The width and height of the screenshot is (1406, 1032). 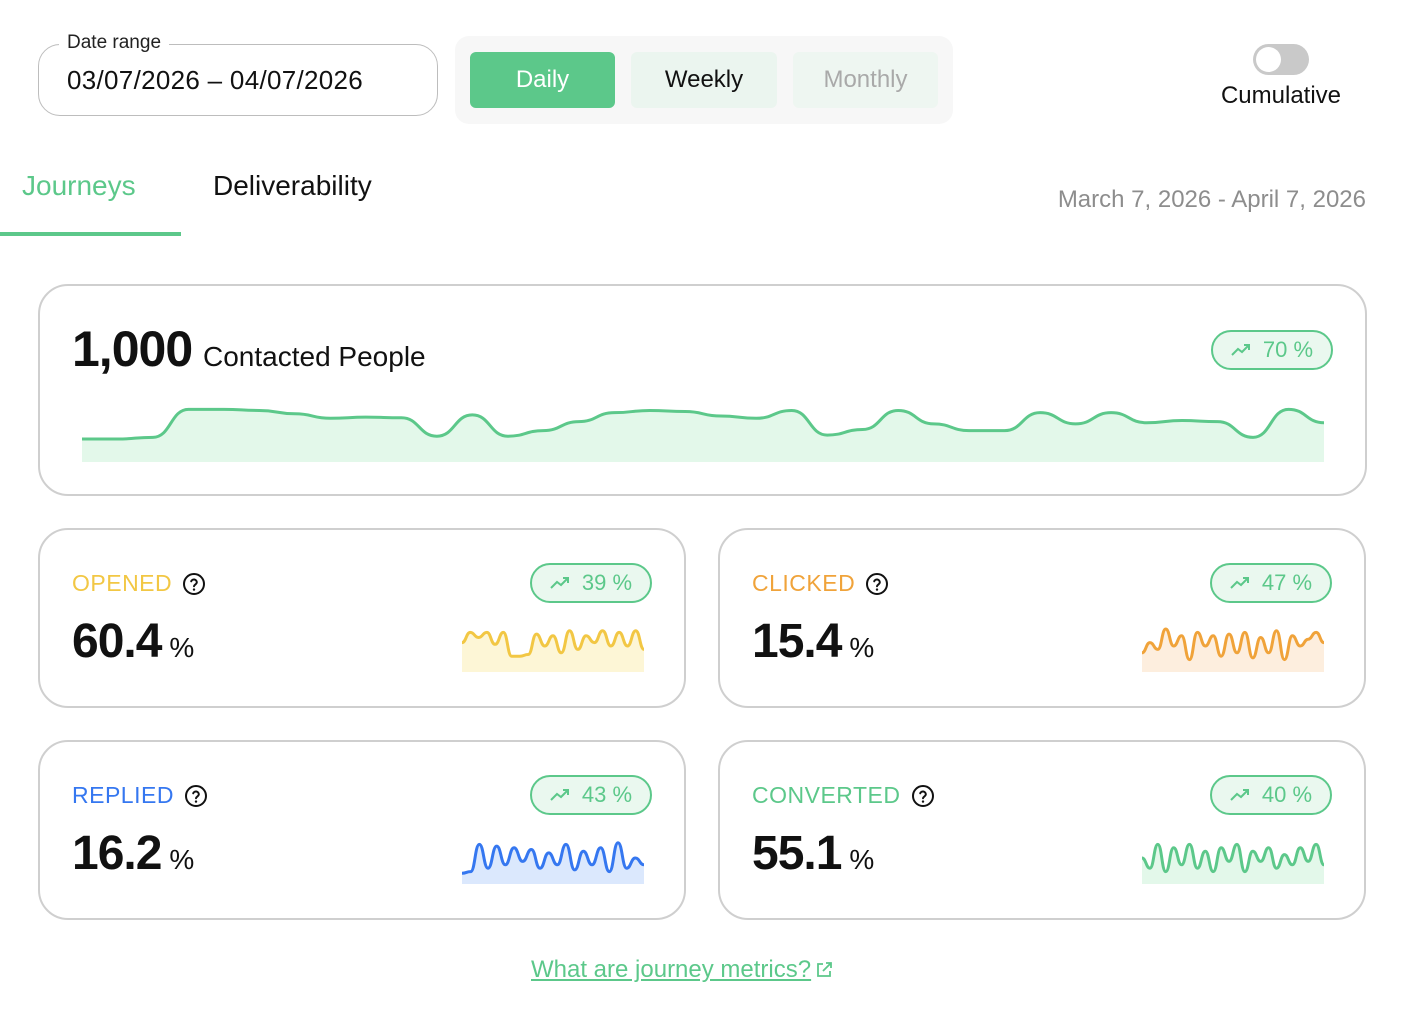 I want to click on replied-title: REPLIED, so click(x=123, y=795).